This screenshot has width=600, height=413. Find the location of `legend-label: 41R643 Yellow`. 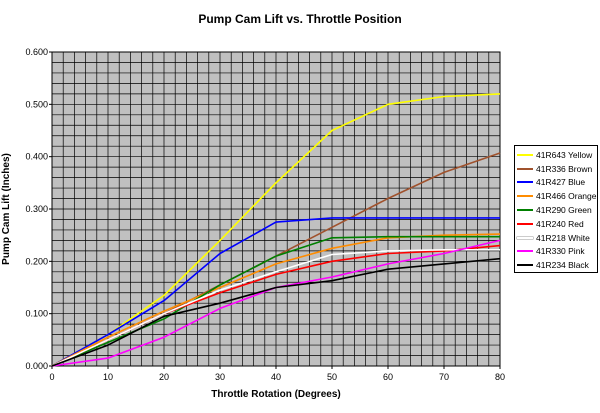

legend-label: 41R643 Yellow is located at coordinates (564, 154).